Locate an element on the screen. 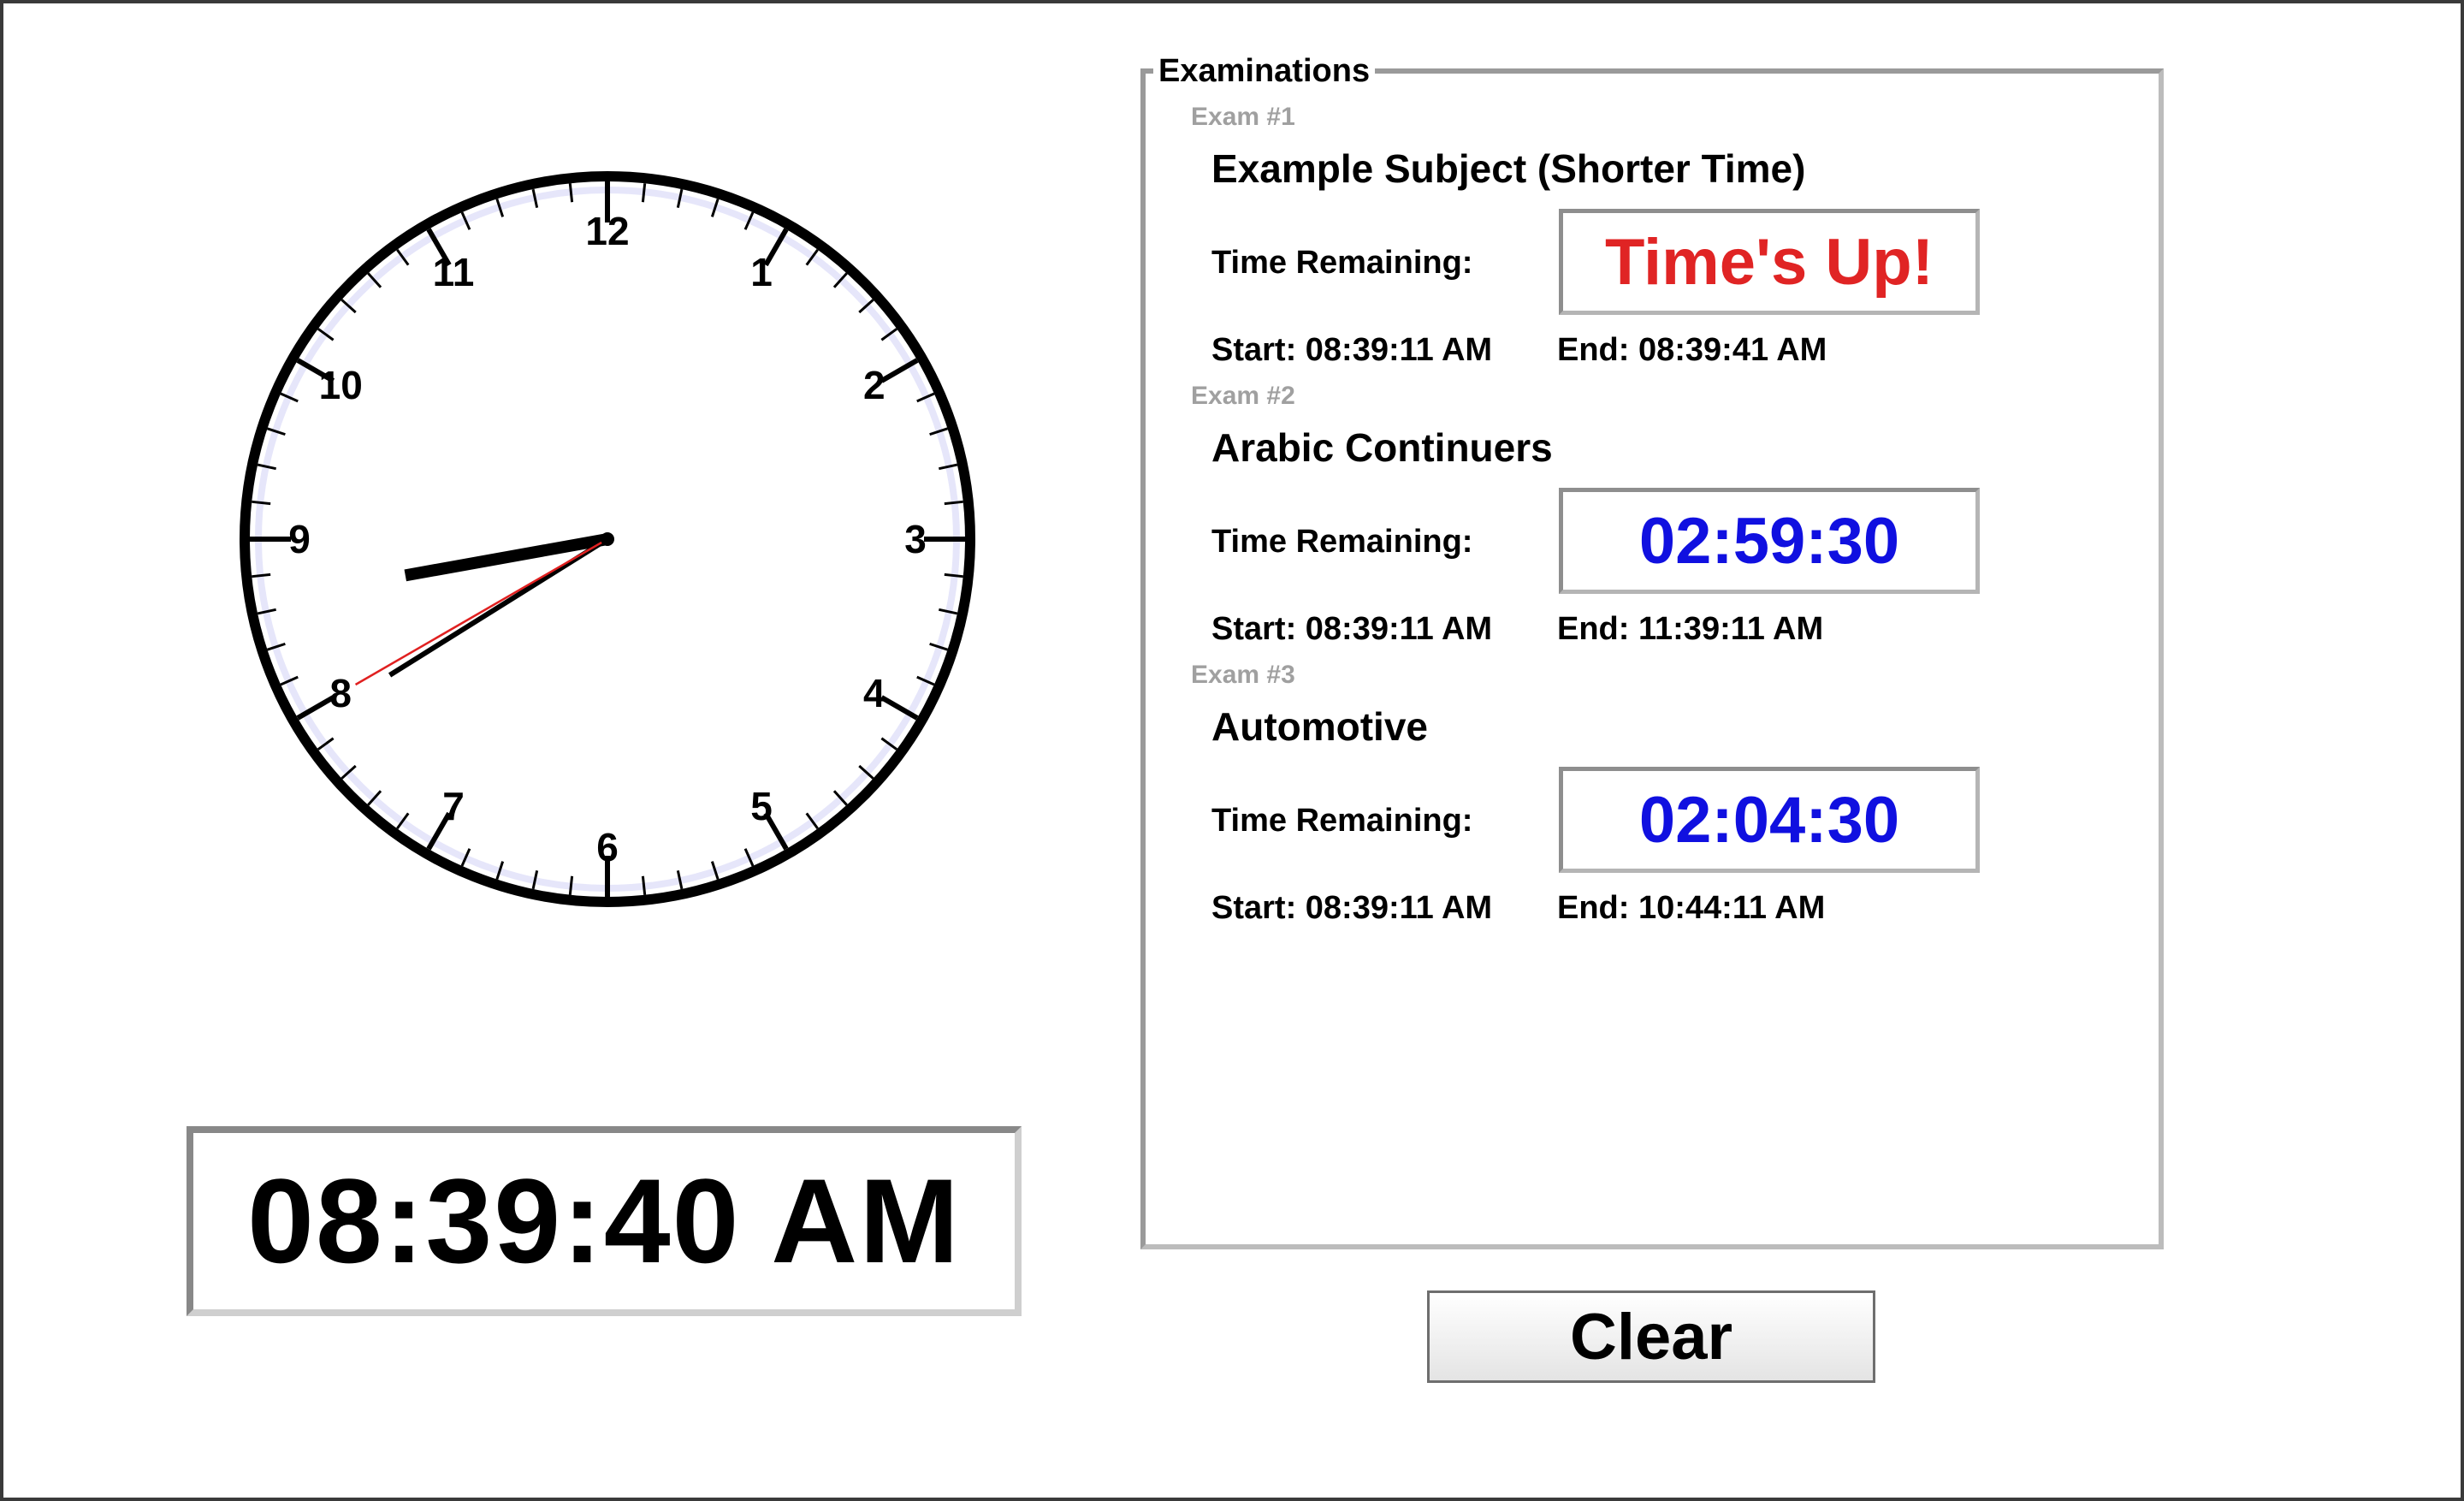 This screenshot has height=1501, width=2464. time-remaining-display: Time's Up! is located at coordinates (1769, 262).